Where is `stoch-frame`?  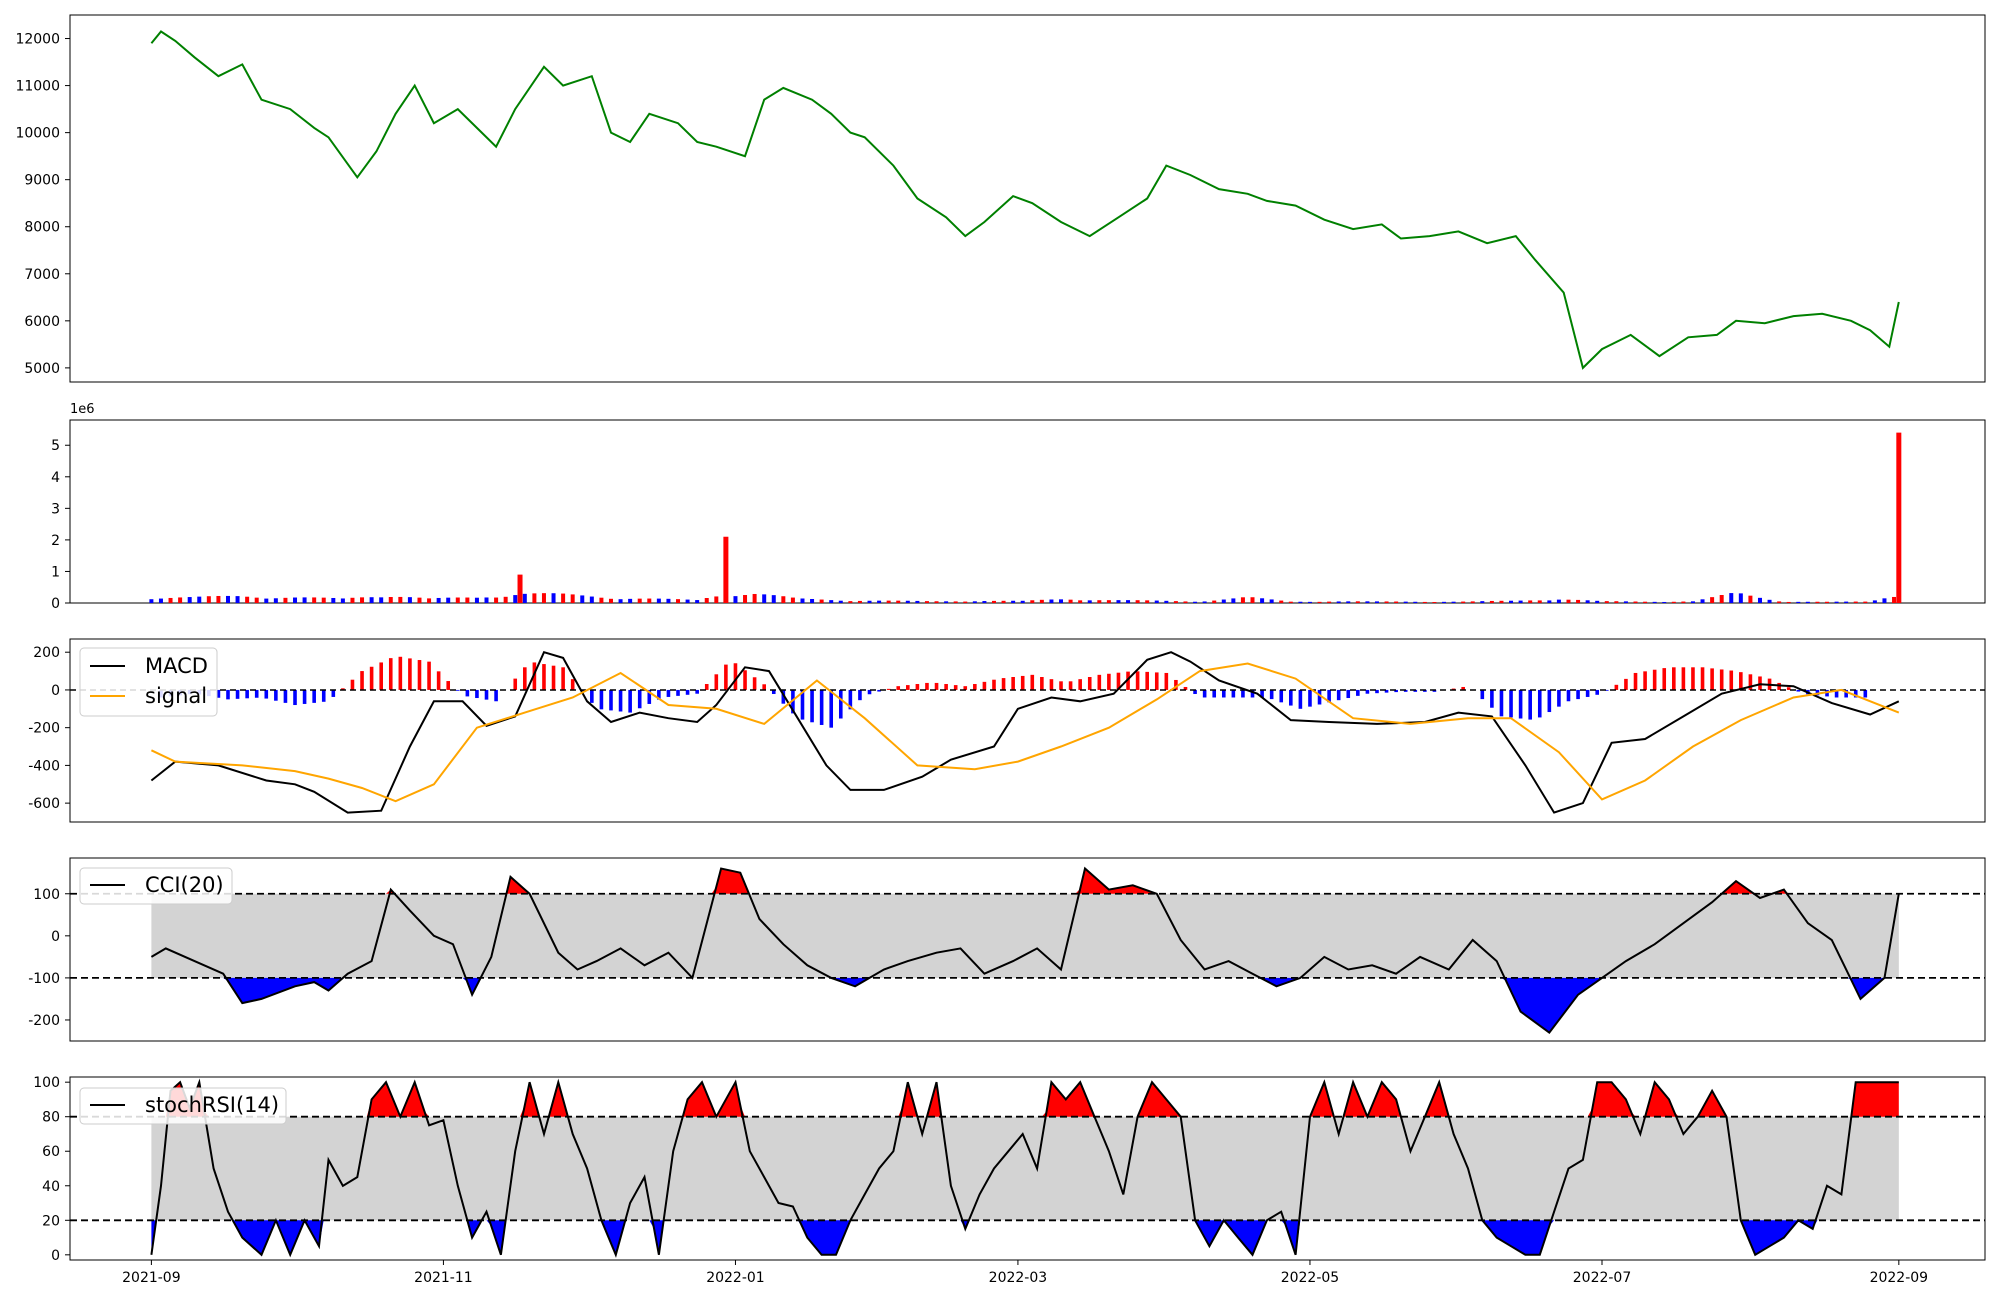 stoch-frame is located at coordinates (1027, 1168).